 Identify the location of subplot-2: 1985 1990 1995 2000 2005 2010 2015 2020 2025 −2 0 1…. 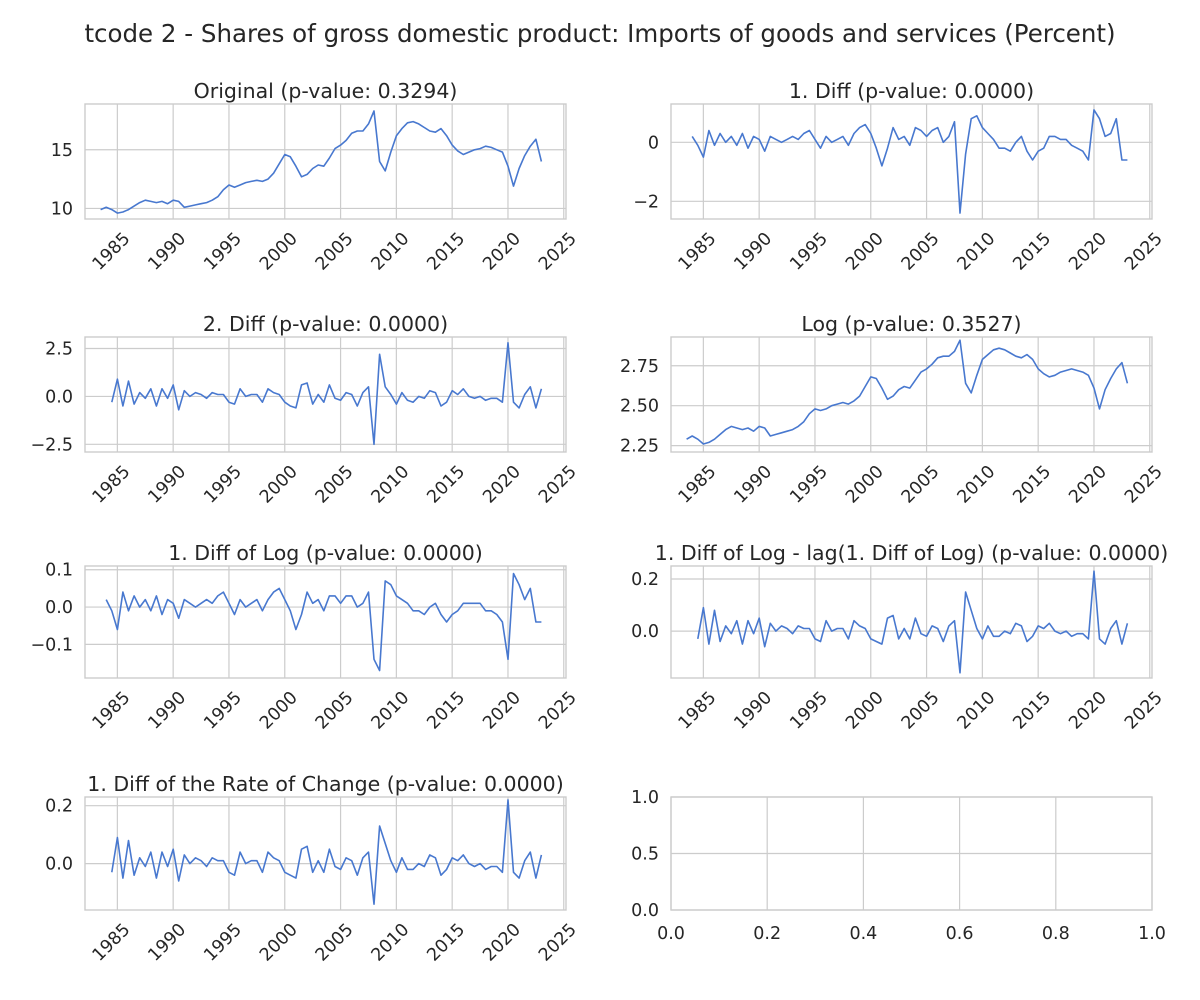
(900, 177).